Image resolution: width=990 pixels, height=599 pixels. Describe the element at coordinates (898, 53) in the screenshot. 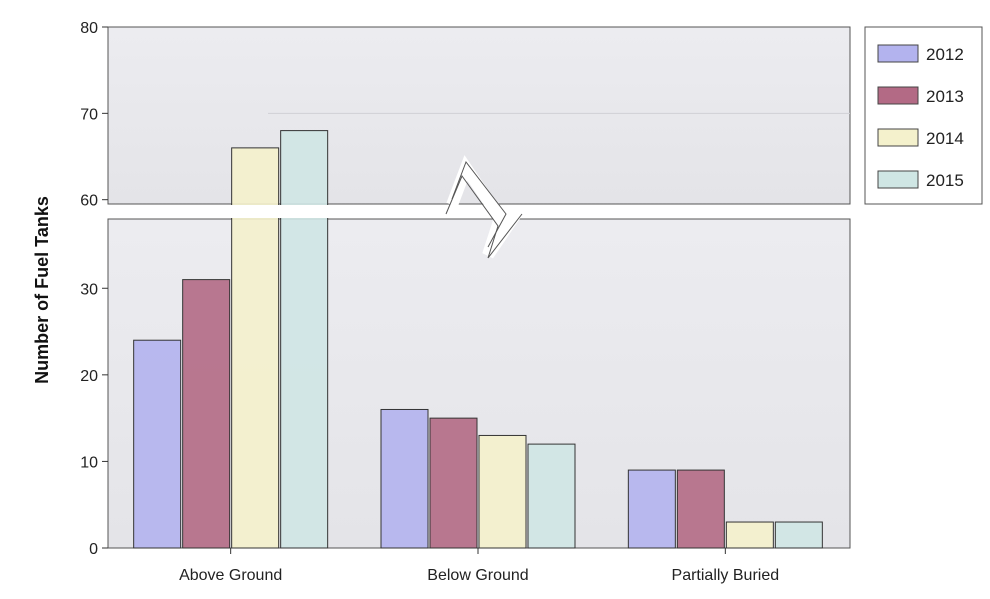

I see `legend-swatch-2012` at that location.